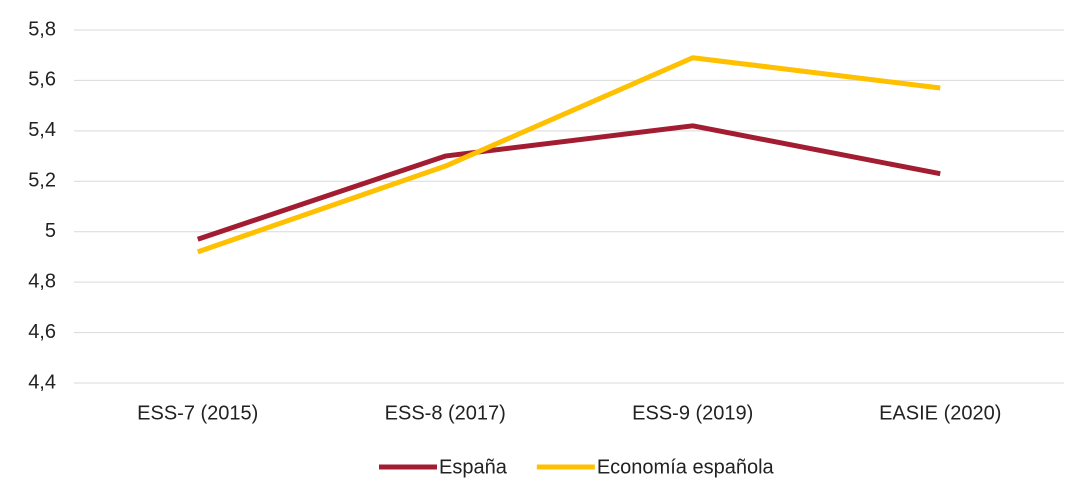  Describe the element at coordinates (686, 467) in the screenshot. I see `legend-label: Economía española` at that location.